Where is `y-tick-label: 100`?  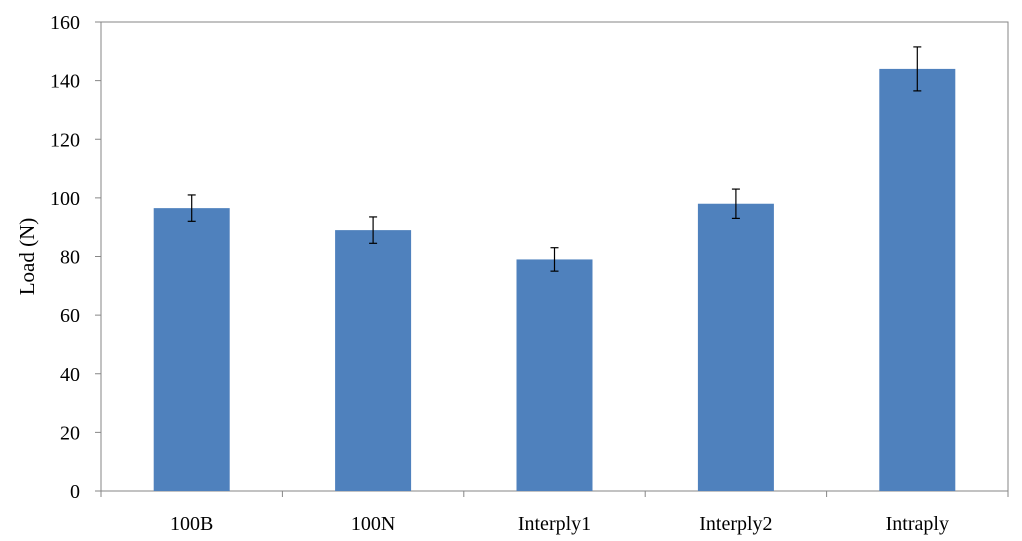 y-tick-label: 100 is located at coordinates (65, 199).